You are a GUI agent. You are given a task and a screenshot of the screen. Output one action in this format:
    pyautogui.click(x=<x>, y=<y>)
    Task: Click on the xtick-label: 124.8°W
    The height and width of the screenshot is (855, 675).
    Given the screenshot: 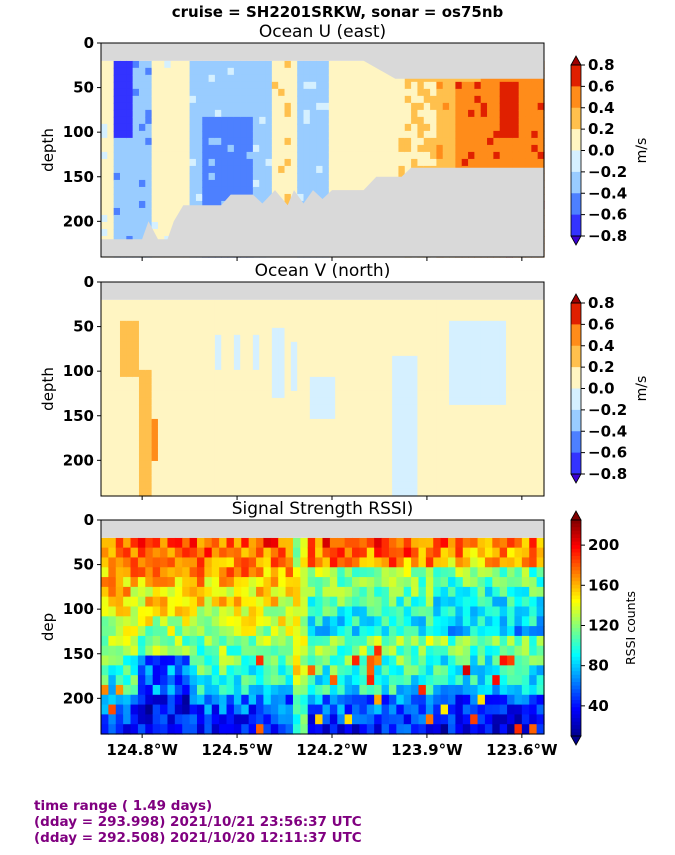 What is the action you would take?
    pyautogui.click(x=142, y=750)
    